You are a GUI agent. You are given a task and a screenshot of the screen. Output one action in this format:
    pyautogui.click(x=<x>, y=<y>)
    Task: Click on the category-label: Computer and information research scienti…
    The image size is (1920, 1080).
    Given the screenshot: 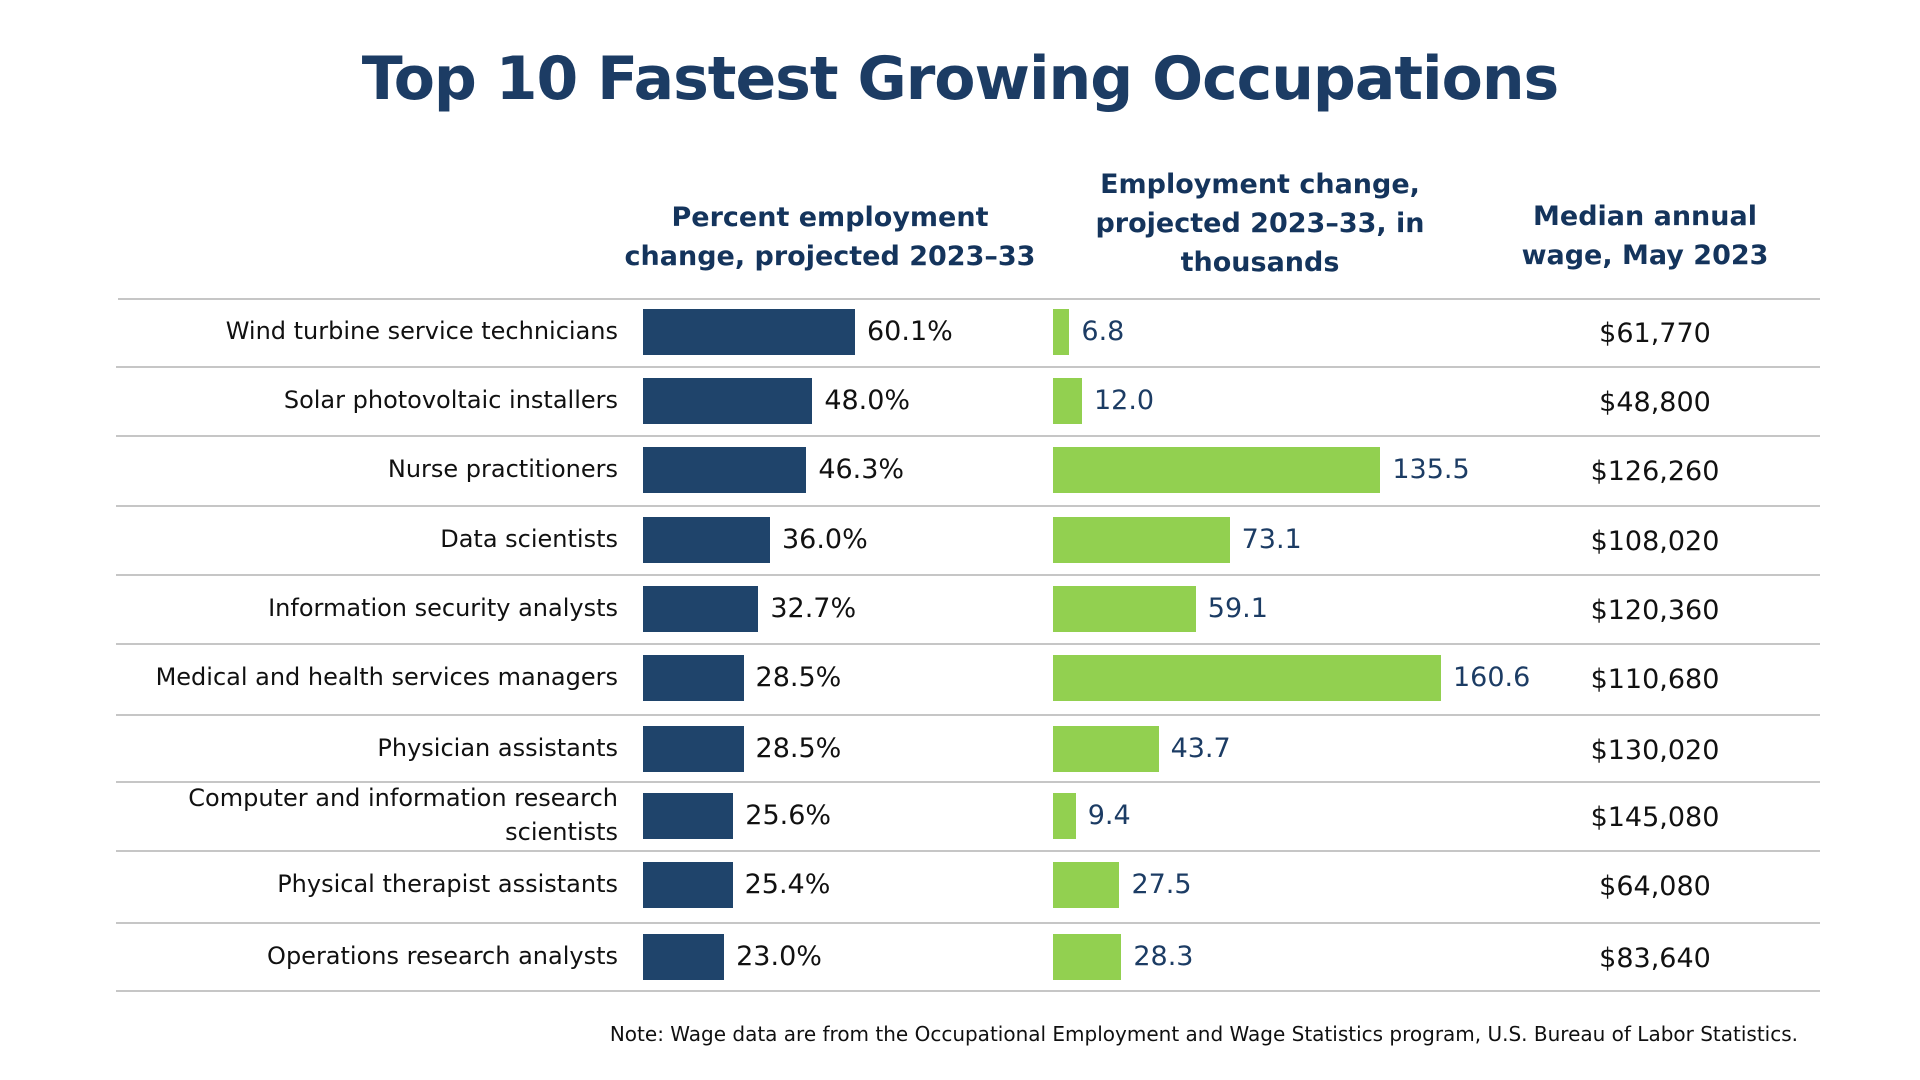 What is the action you would take?
    pyautogui.click(x=379, y=815)
    